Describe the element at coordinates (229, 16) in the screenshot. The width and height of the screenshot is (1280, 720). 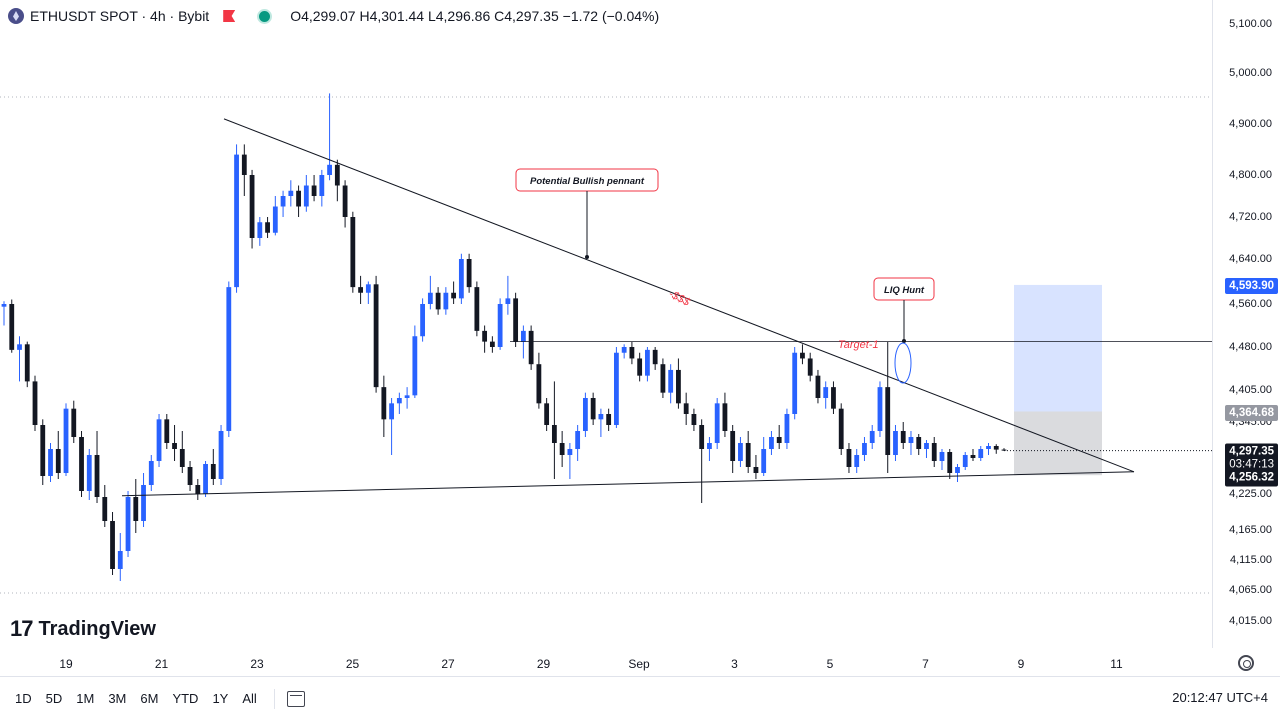
I see `flag-icon` at that location.